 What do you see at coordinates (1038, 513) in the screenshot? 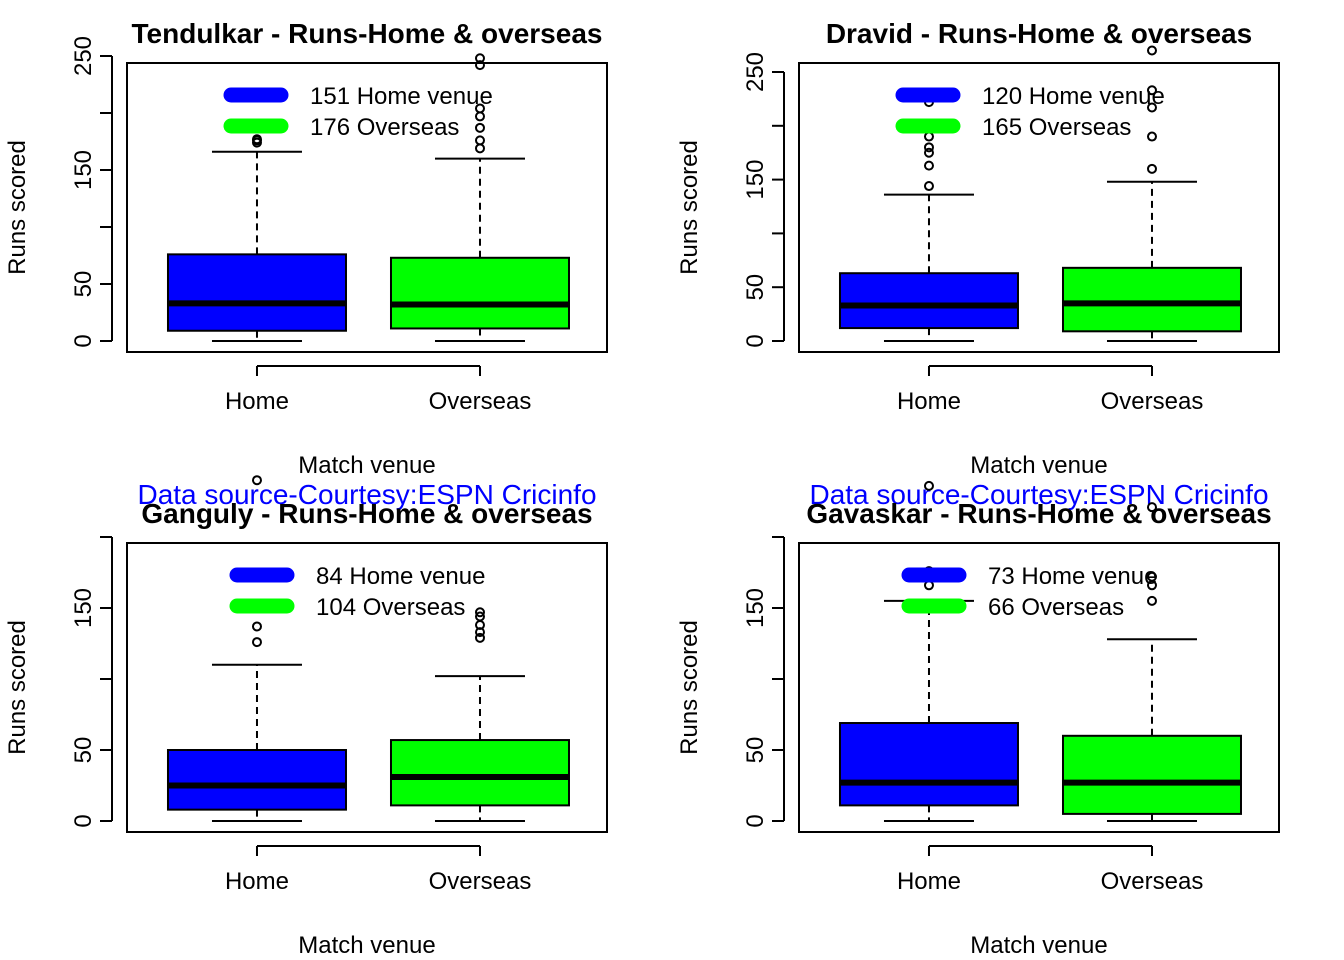
I see `chart-title: Gavaskar - Runs-Home & overseas` at bounding box center [1038, 513].